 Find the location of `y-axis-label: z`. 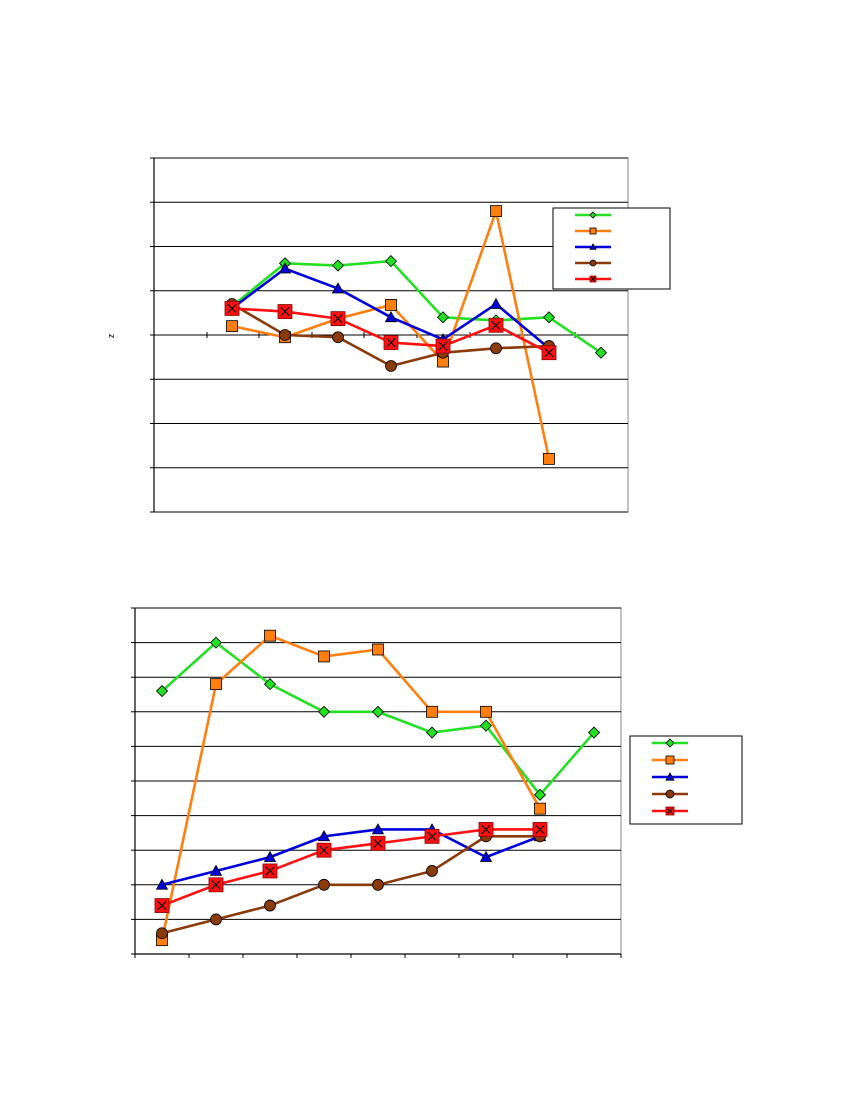

y-axis-label: z is located at coordinates (111, 335).